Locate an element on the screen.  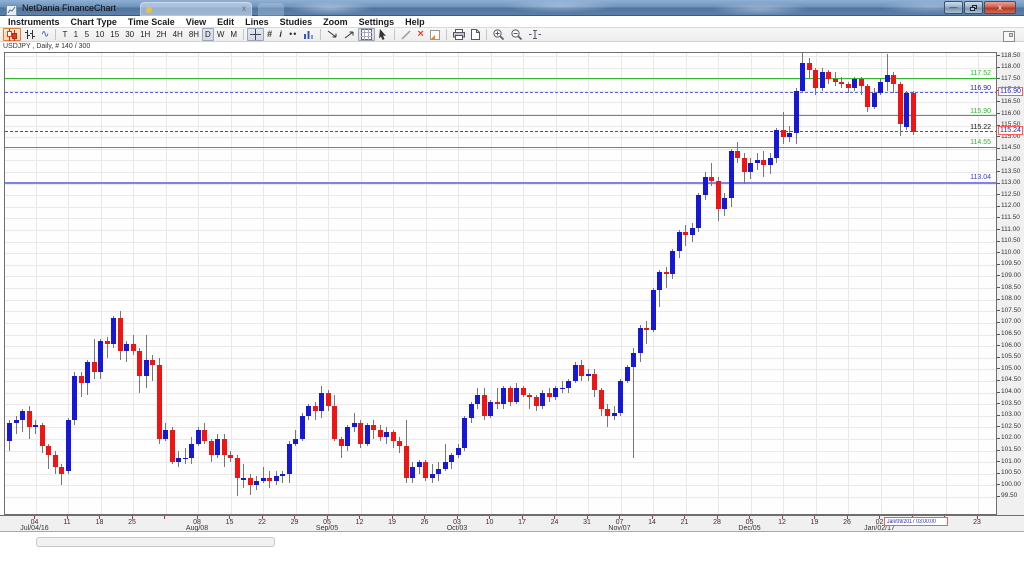
remove-line-tool-icon is located at coordinates (406, 34).